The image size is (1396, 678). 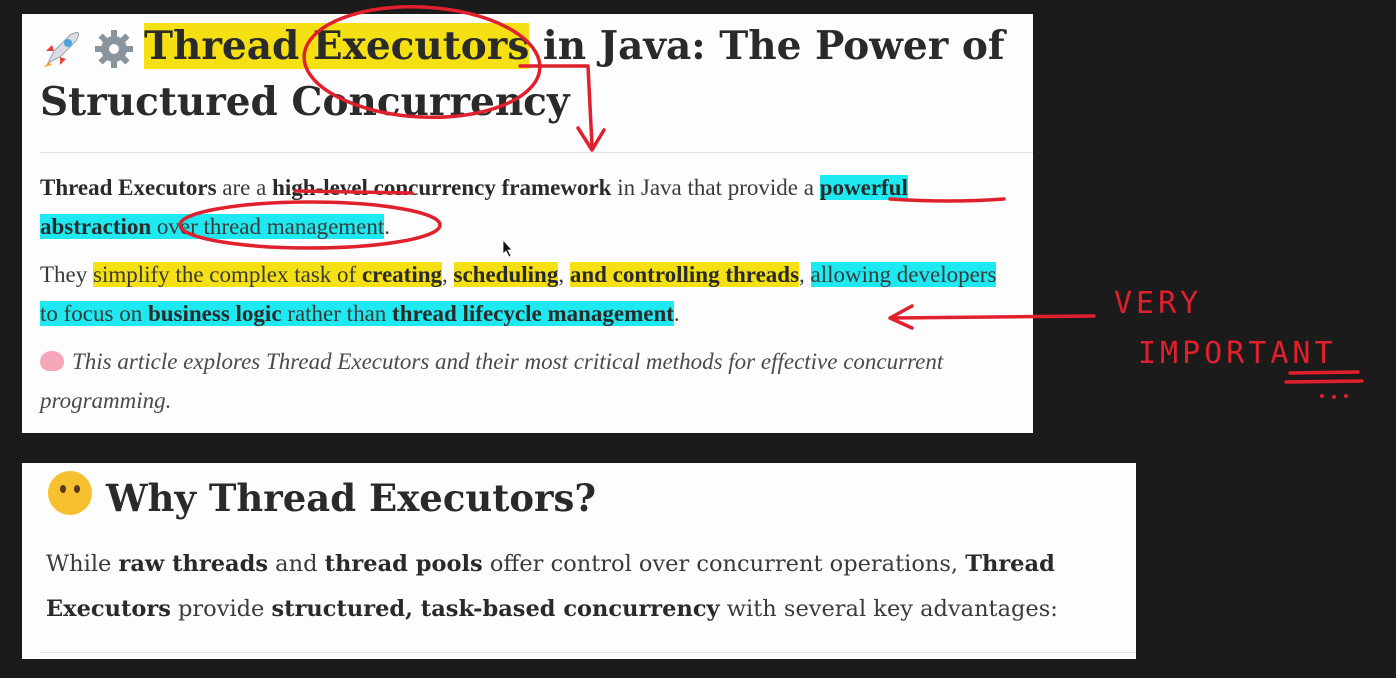 What do you see at coordinates (1324, 377) in the screenshot?
I see `underline-important` at bounding box center [1324, 377].